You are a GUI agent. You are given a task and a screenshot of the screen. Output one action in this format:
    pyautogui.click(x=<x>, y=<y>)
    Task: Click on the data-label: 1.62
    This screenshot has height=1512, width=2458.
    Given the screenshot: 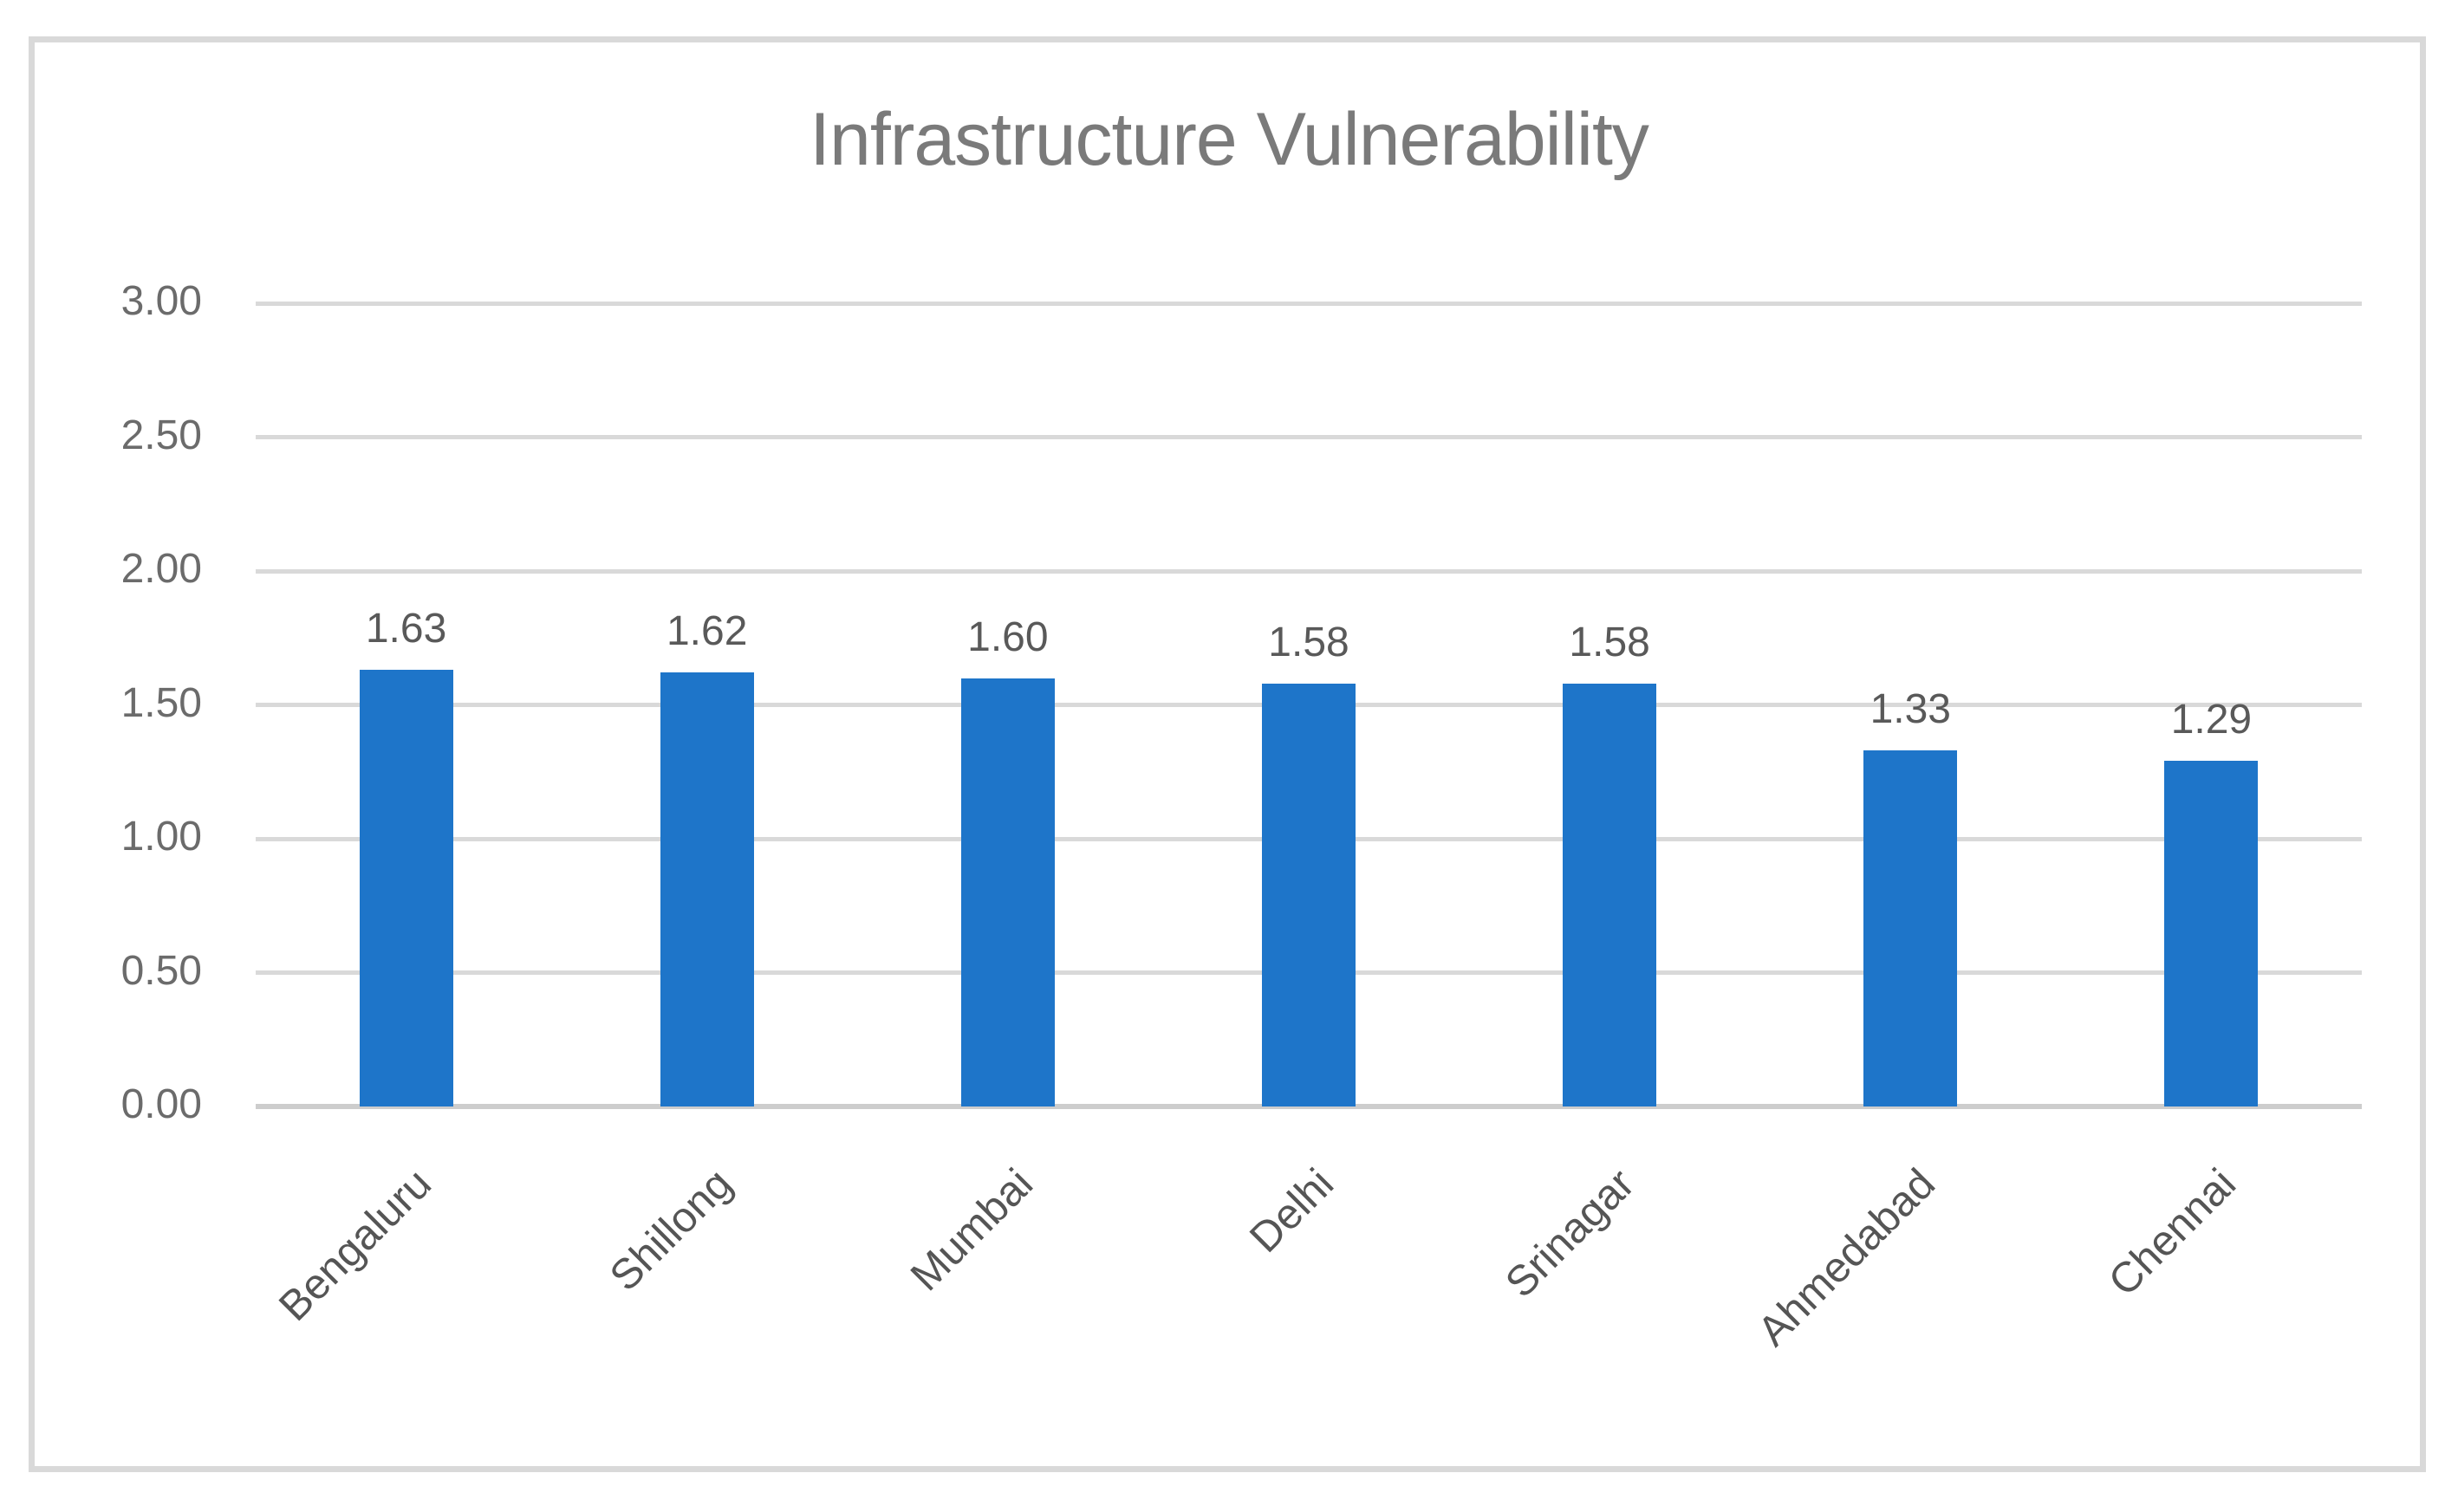 What is the action you would take?
    pyautogui.click(x=707, y=631)
    